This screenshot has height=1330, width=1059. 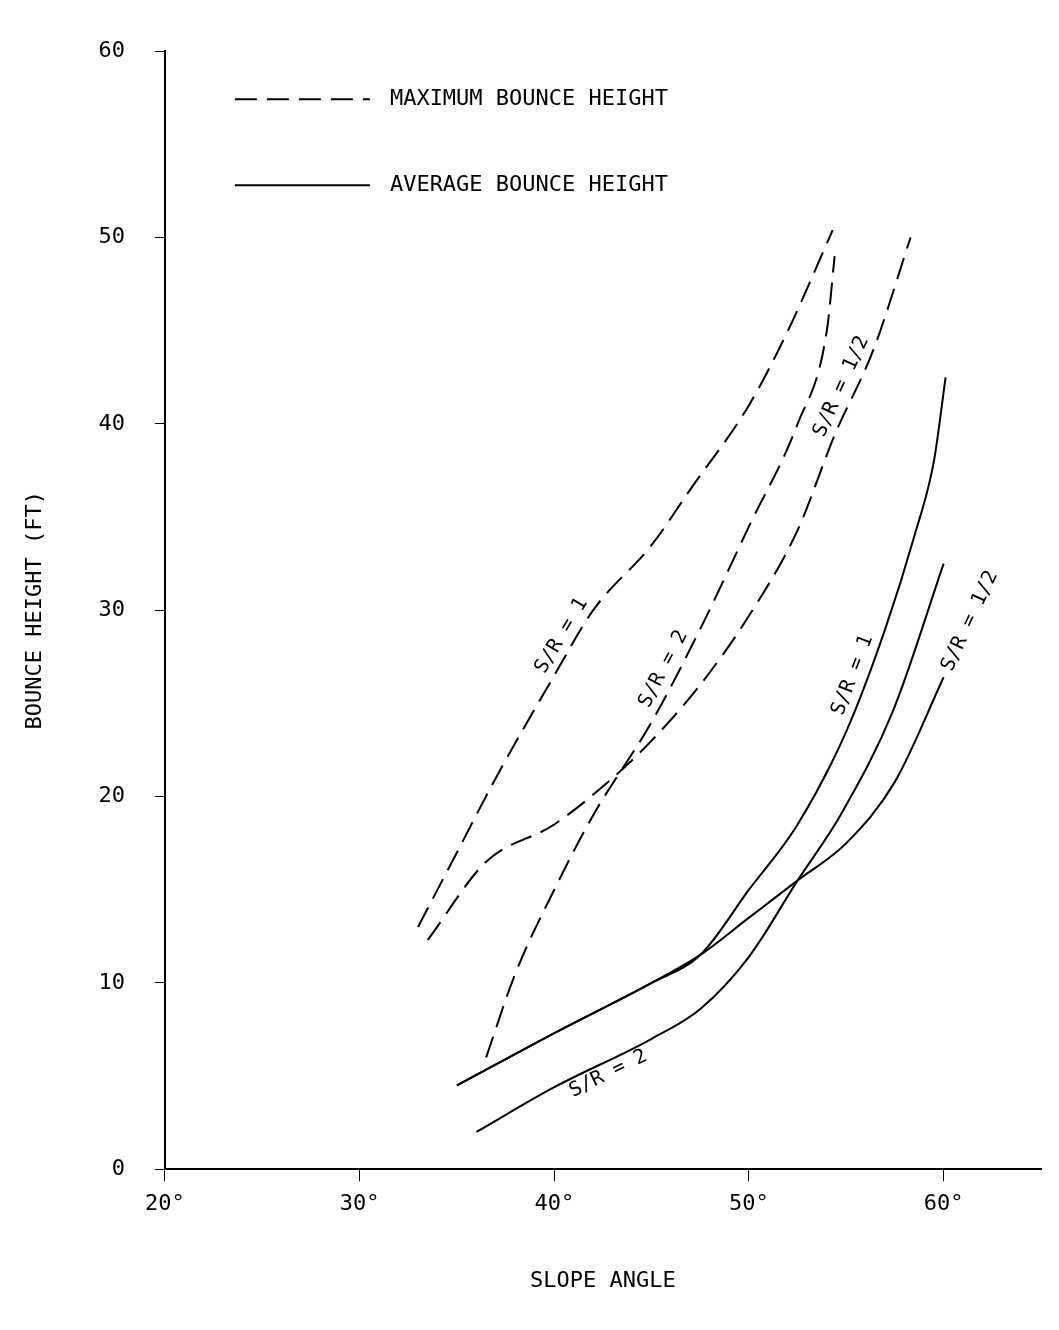 What do you see at coordinates (359, 1203) in the screenshot?
I see `x-tick-label: 30°` at bounding box center [359, 1203].